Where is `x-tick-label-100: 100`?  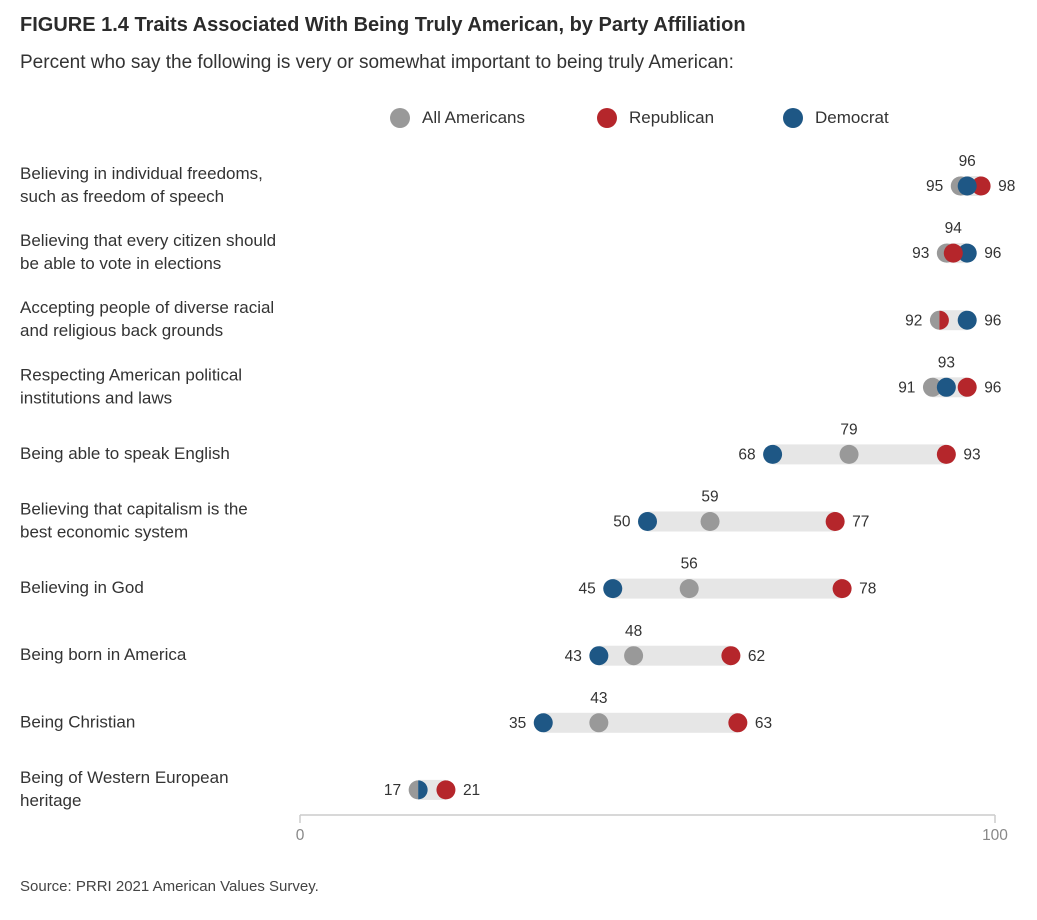
x-tick-label-100: 100 is located at coordinates (995, 835).